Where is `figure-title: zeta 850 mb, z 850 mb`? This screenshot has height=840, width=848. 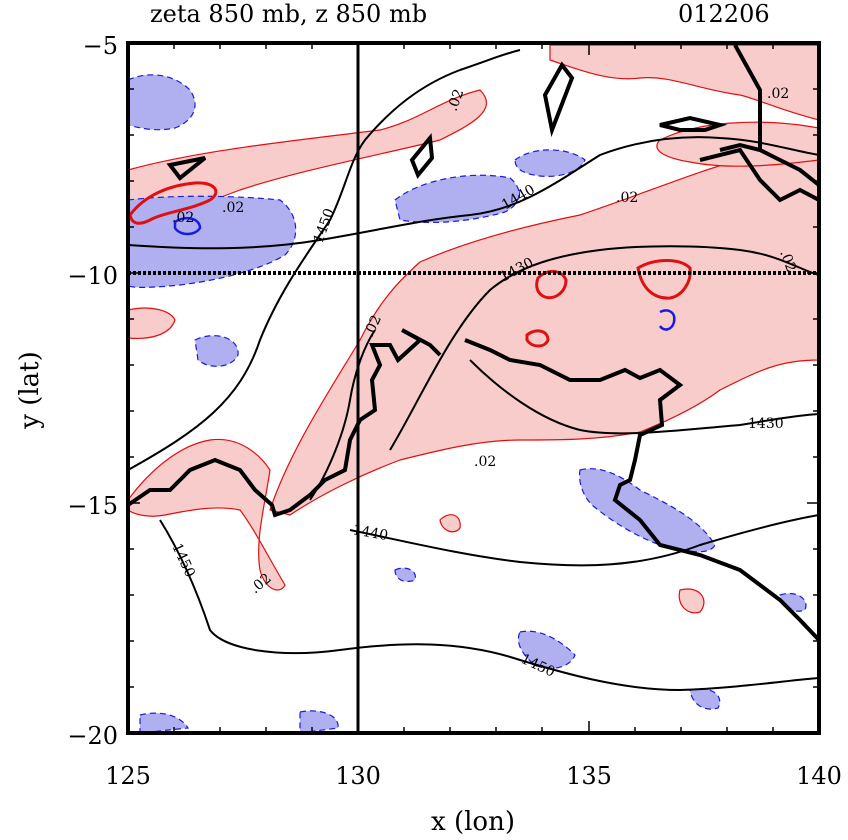 figure-title: zeta 850 mb, z 850 mb is located at coordinates (288, 14).